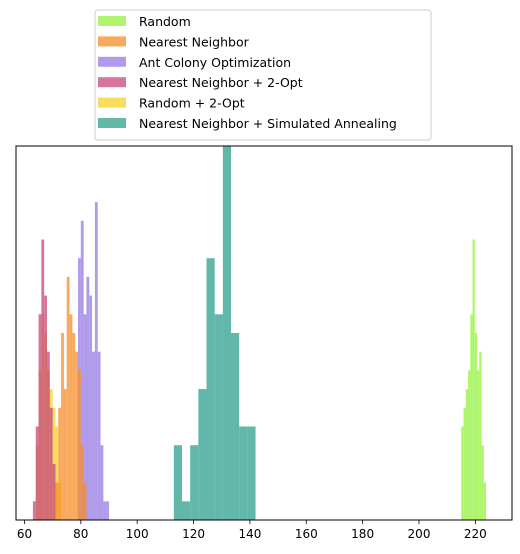  Describe the element at coordinates (112, 61) in the screenshot. I see `legend-swatch-ant-colony-optimization` at that location.